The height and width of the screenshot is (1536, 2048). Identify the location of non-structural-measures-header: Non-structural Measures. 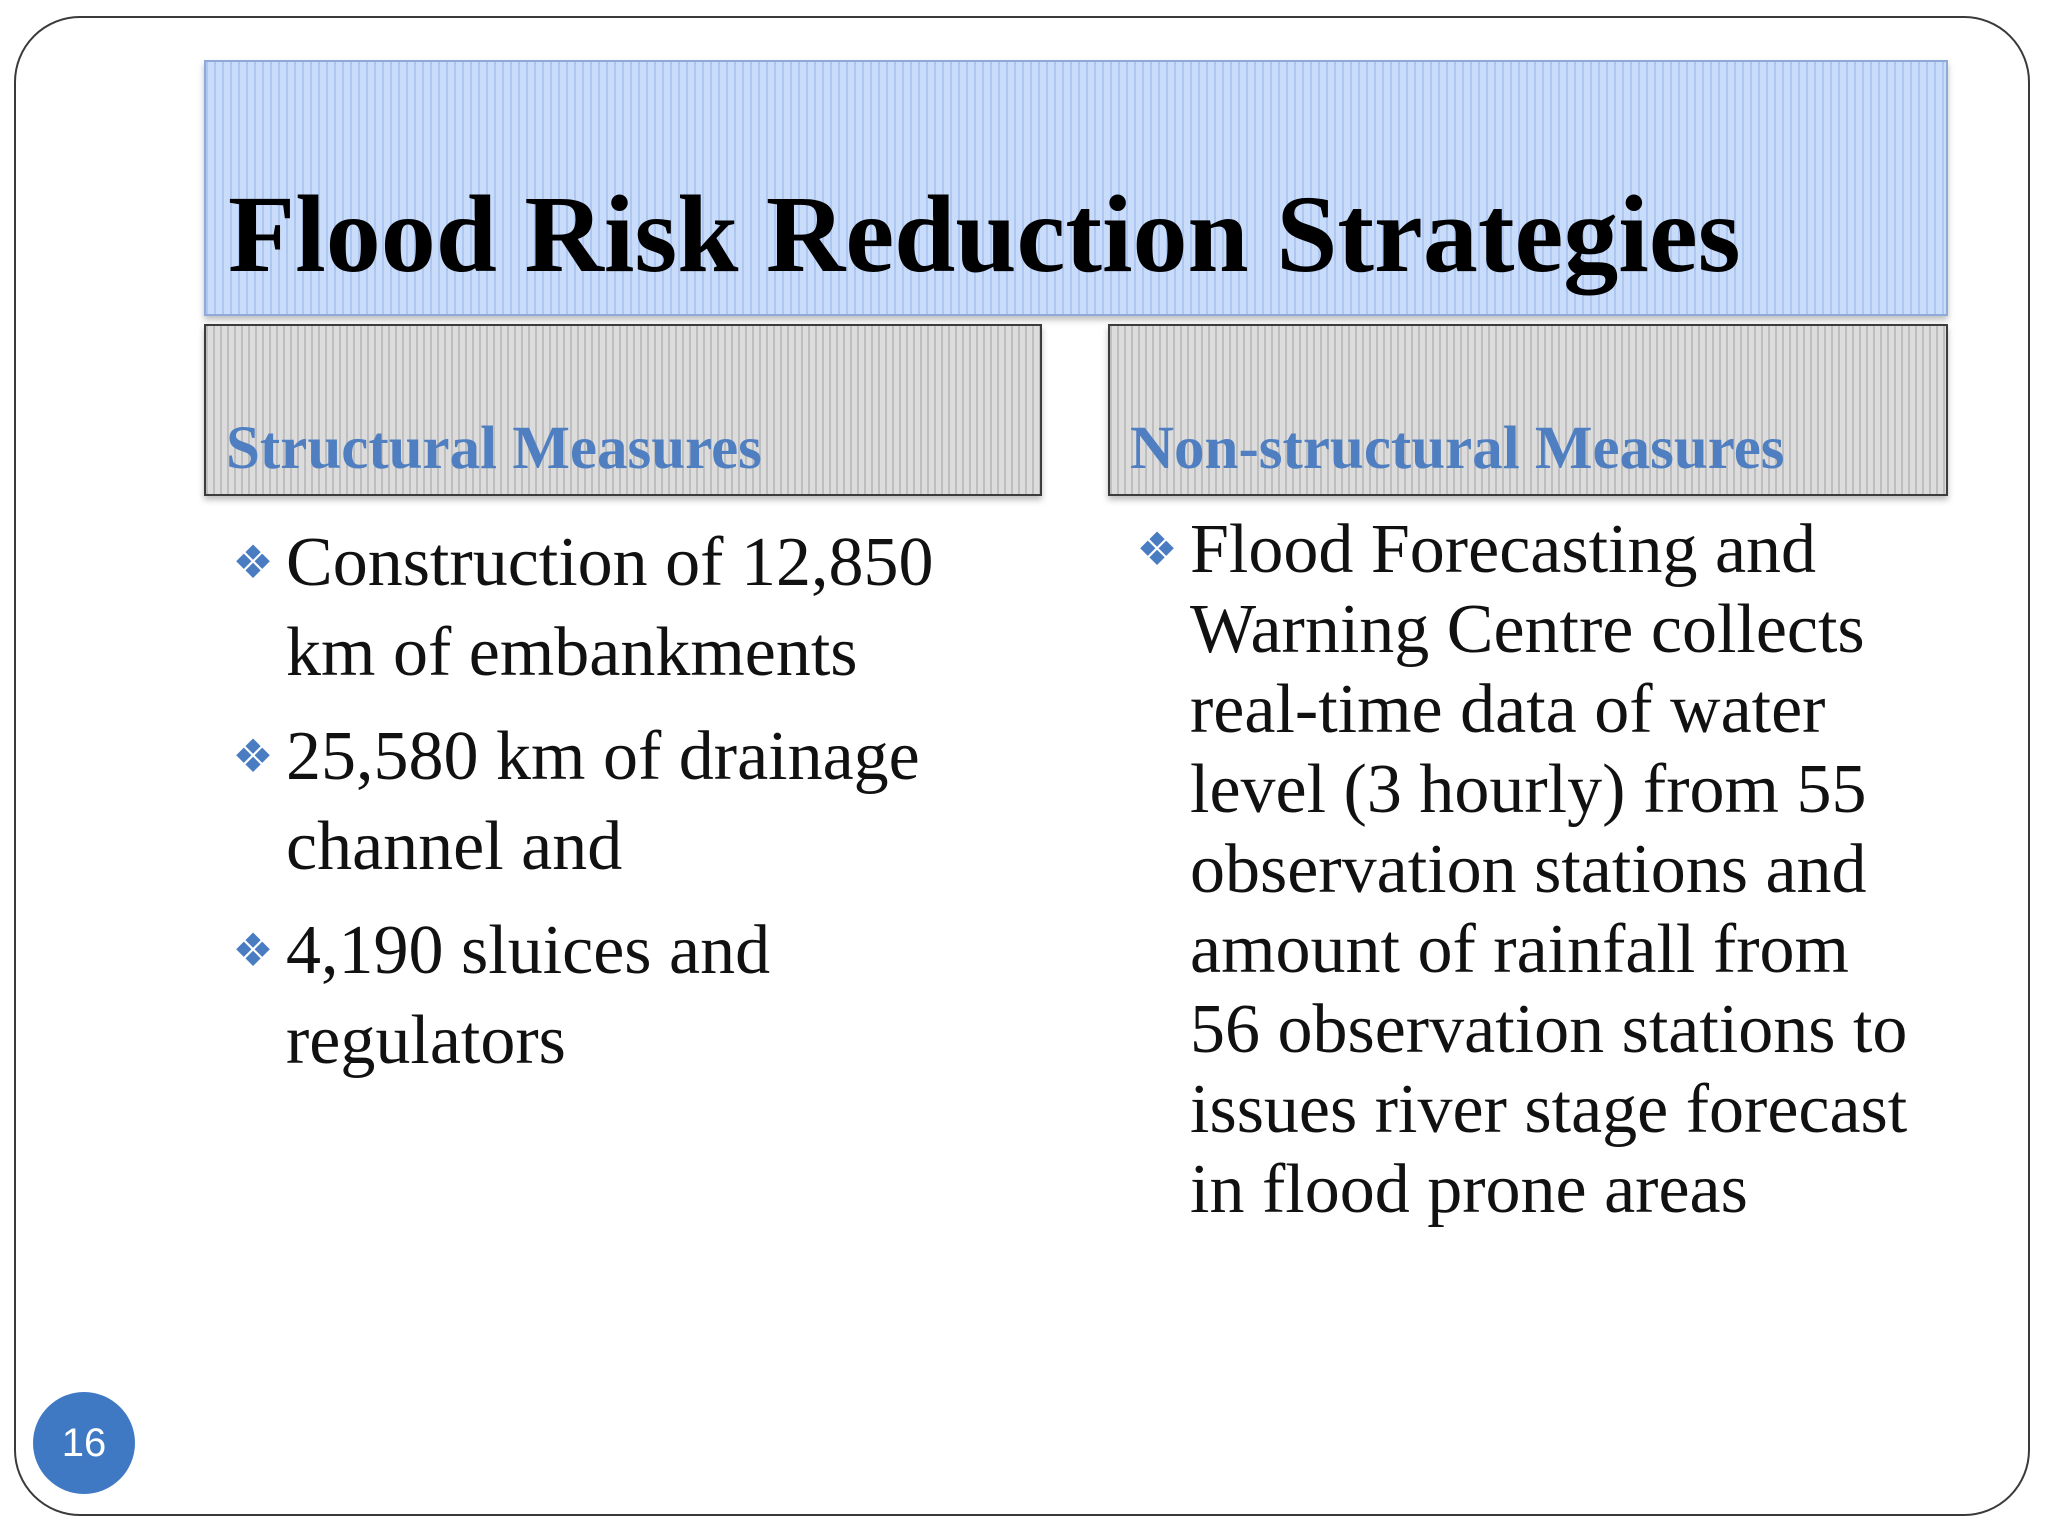
(1528, 410).